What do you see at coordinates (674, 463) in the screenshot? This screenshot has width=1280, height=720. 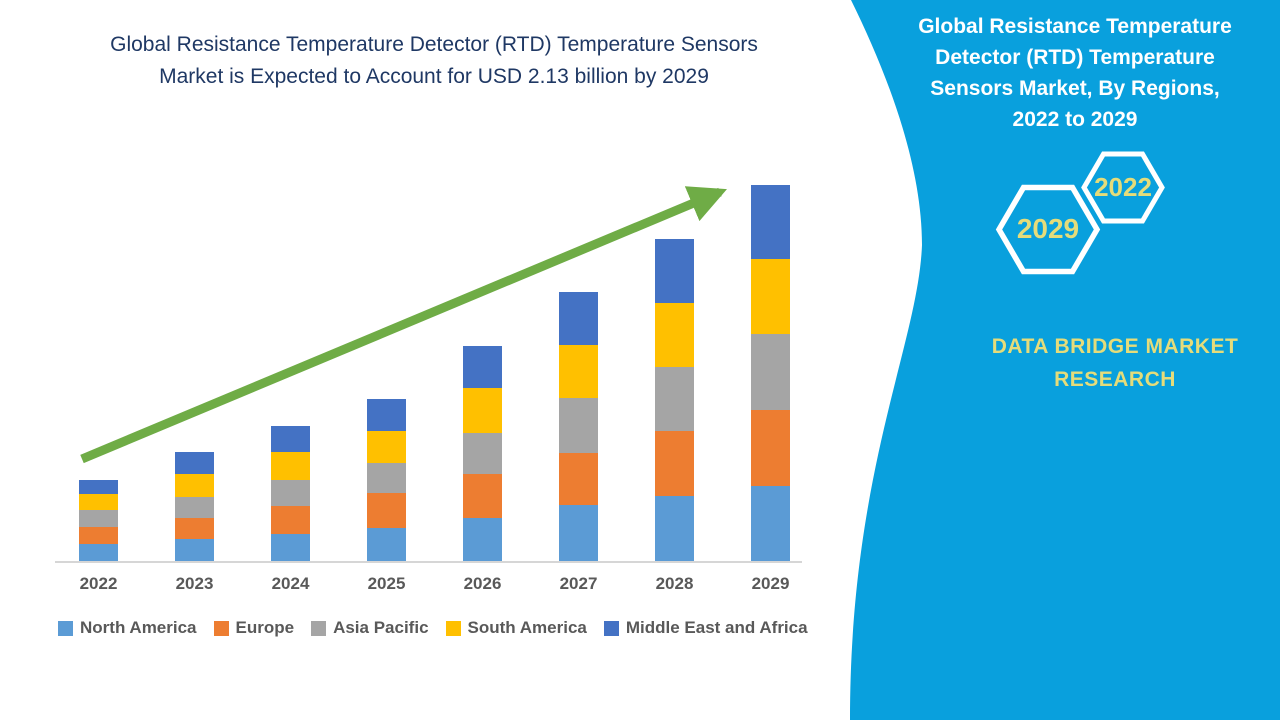 I see `bar-segment-2028-europe` at bounding box center [674, 463].